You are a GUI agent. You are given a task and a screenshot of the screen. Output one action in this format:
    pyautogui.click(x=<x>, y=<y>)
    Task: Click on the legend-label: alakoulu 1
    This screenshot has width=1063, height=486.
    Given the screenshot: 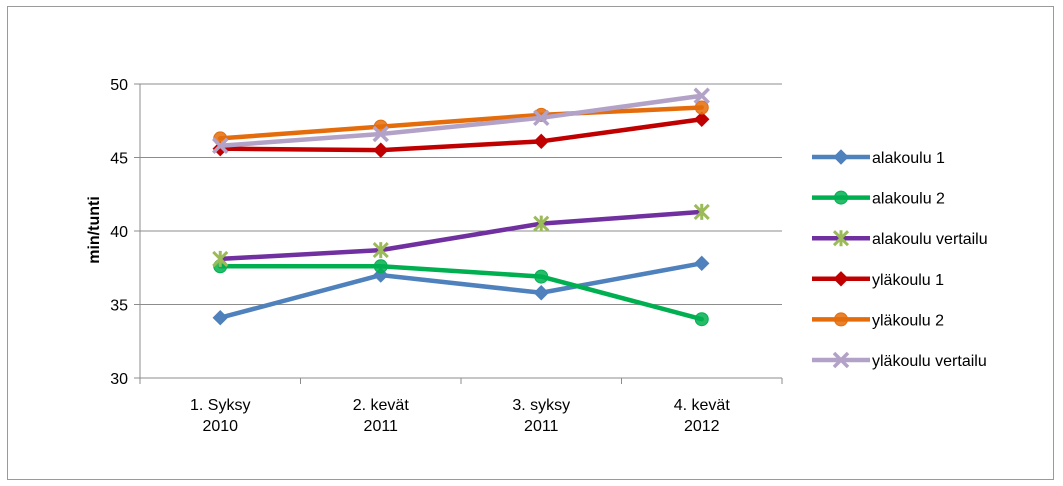 What is the action you would take?
    pyautogui.click(x=908, y=158)
    